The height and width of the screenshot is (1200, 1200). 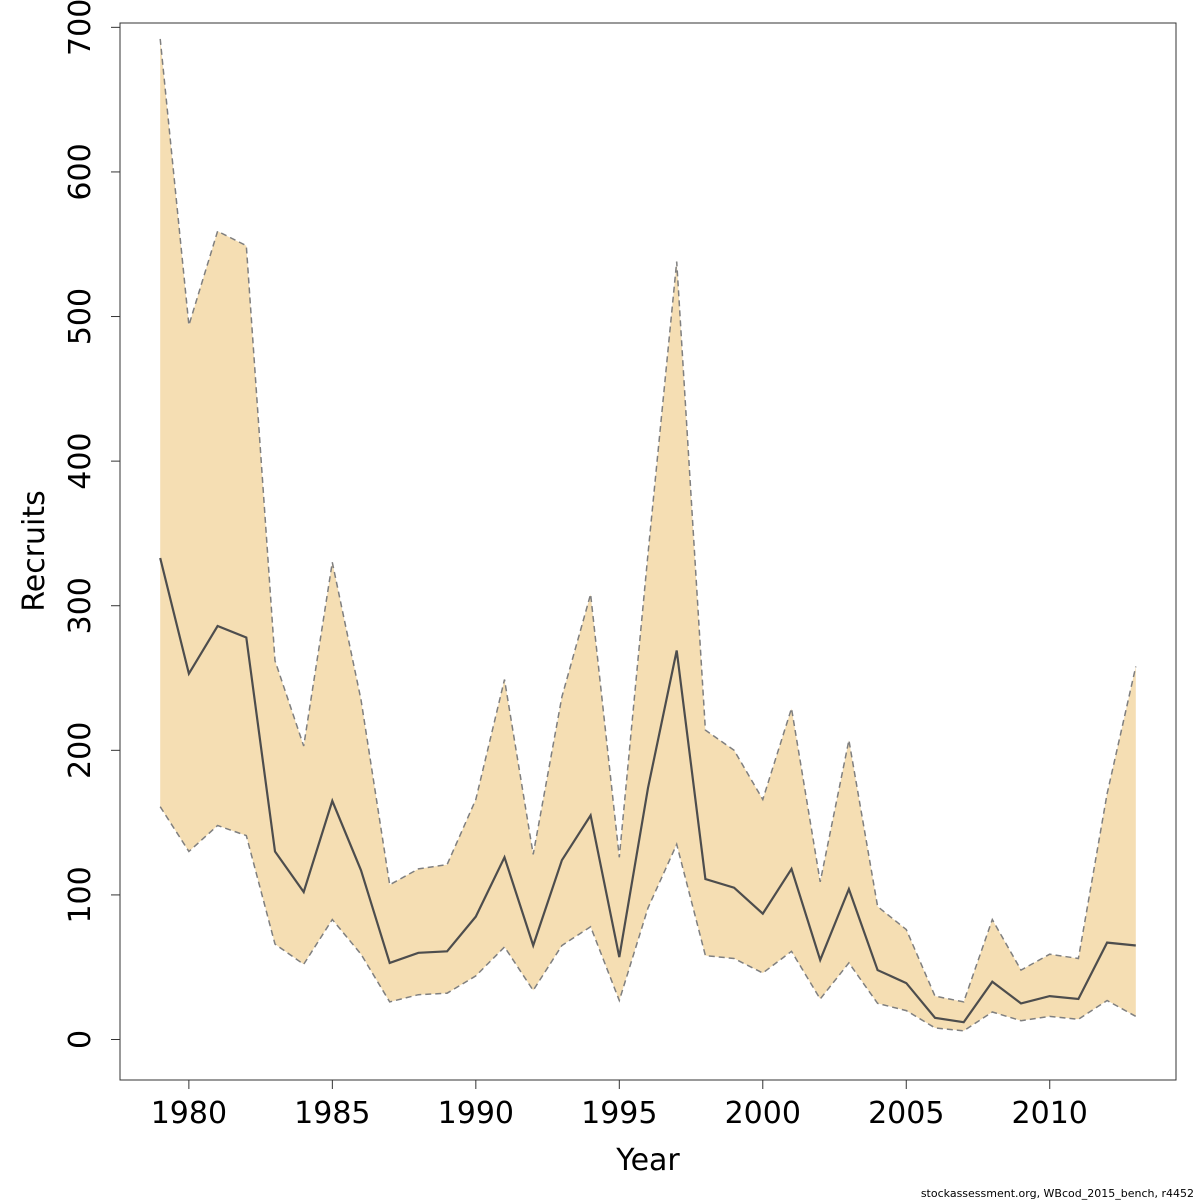 I want to click on x-tick-label: 1980, so click(x=189, y=1113).